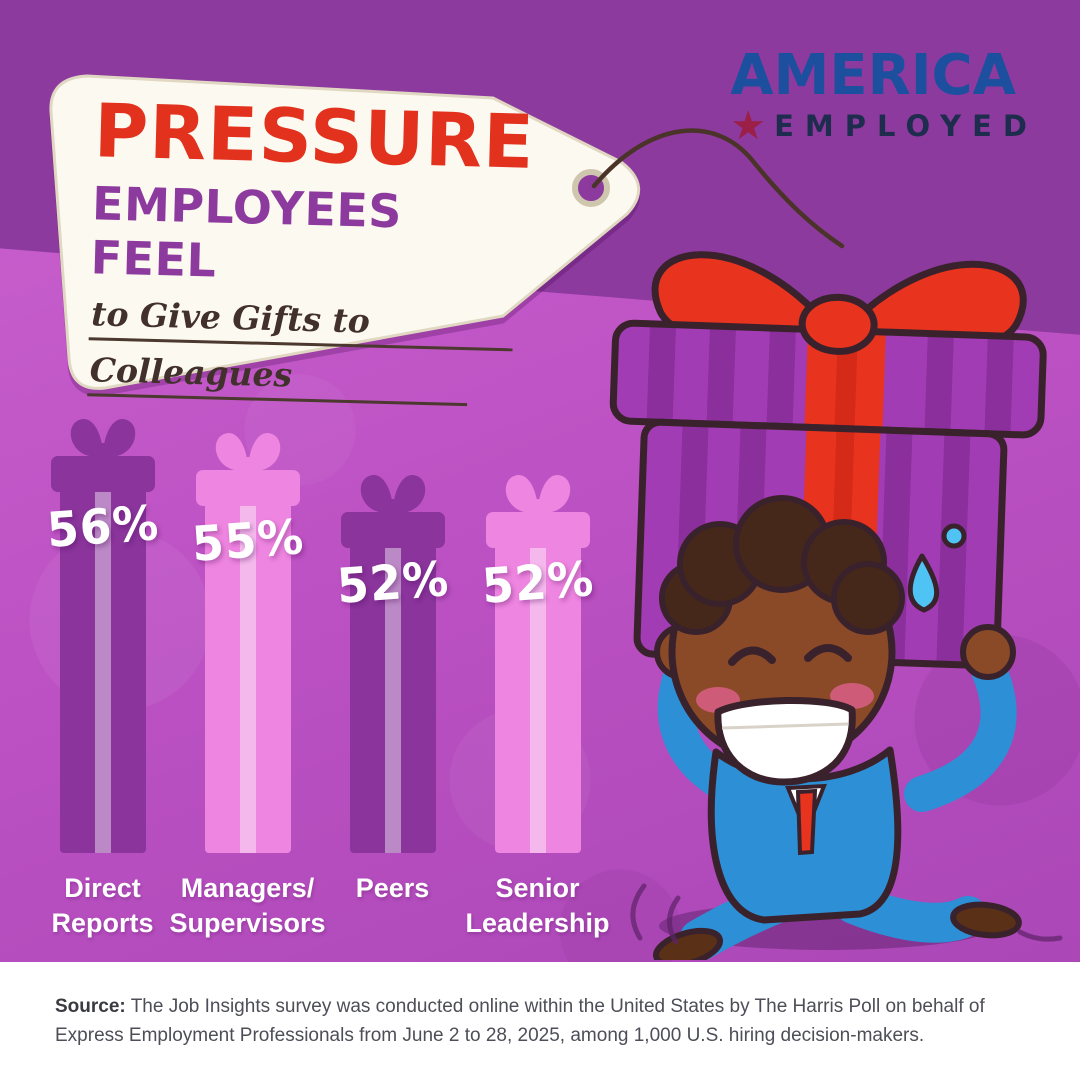  What do you see at coordinates (782, 640) in the screenshot?
I see `head` at bounding box center [782, 640].